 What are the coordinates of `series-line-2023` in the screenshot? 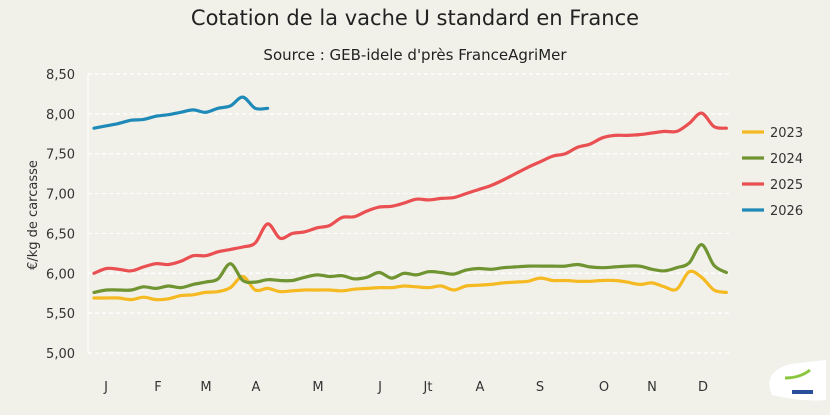 It's located at (410, 285).